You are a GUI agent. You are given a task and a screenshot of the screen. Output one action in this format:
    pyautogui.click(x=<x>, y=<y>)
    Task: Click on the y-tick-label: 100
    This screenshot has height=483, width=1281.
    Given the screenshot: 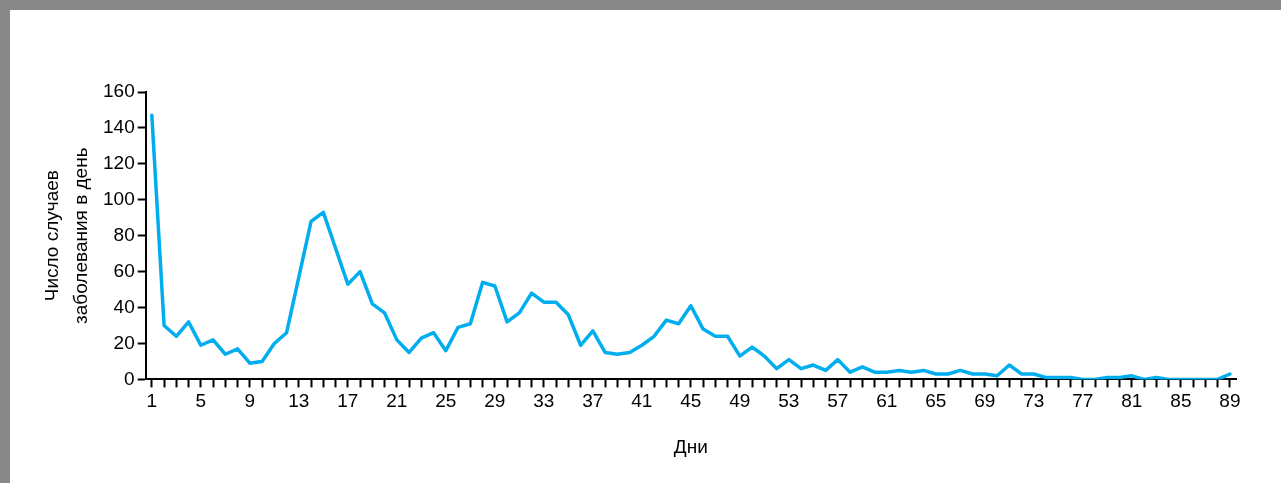 What is the action you would take?
    pyautogui.click(x=119, y=199)
    